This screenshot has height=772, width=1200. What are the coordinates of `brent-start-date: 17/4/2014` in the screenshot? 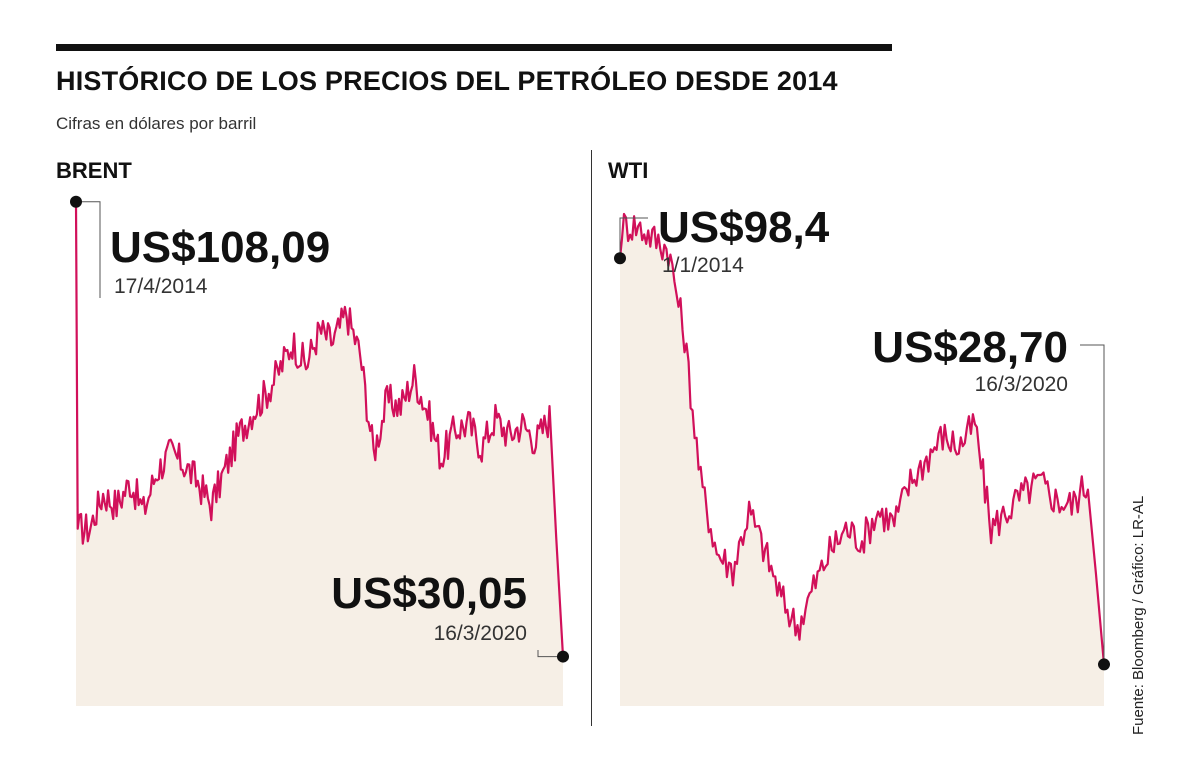 It's located at (161, 286).